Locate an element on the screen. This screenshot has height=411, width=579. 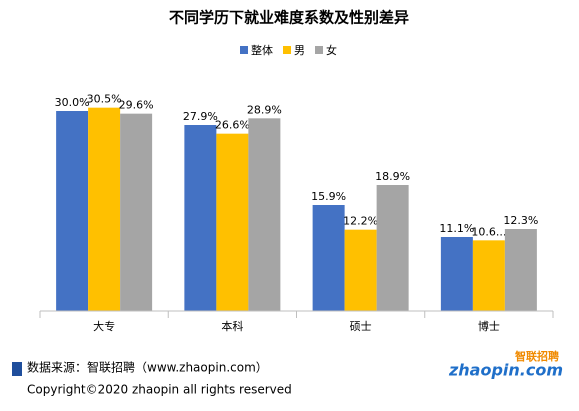
source: 数据来源：智联招聘（www.zhaopin.com） is located at coordinates (147, 367).